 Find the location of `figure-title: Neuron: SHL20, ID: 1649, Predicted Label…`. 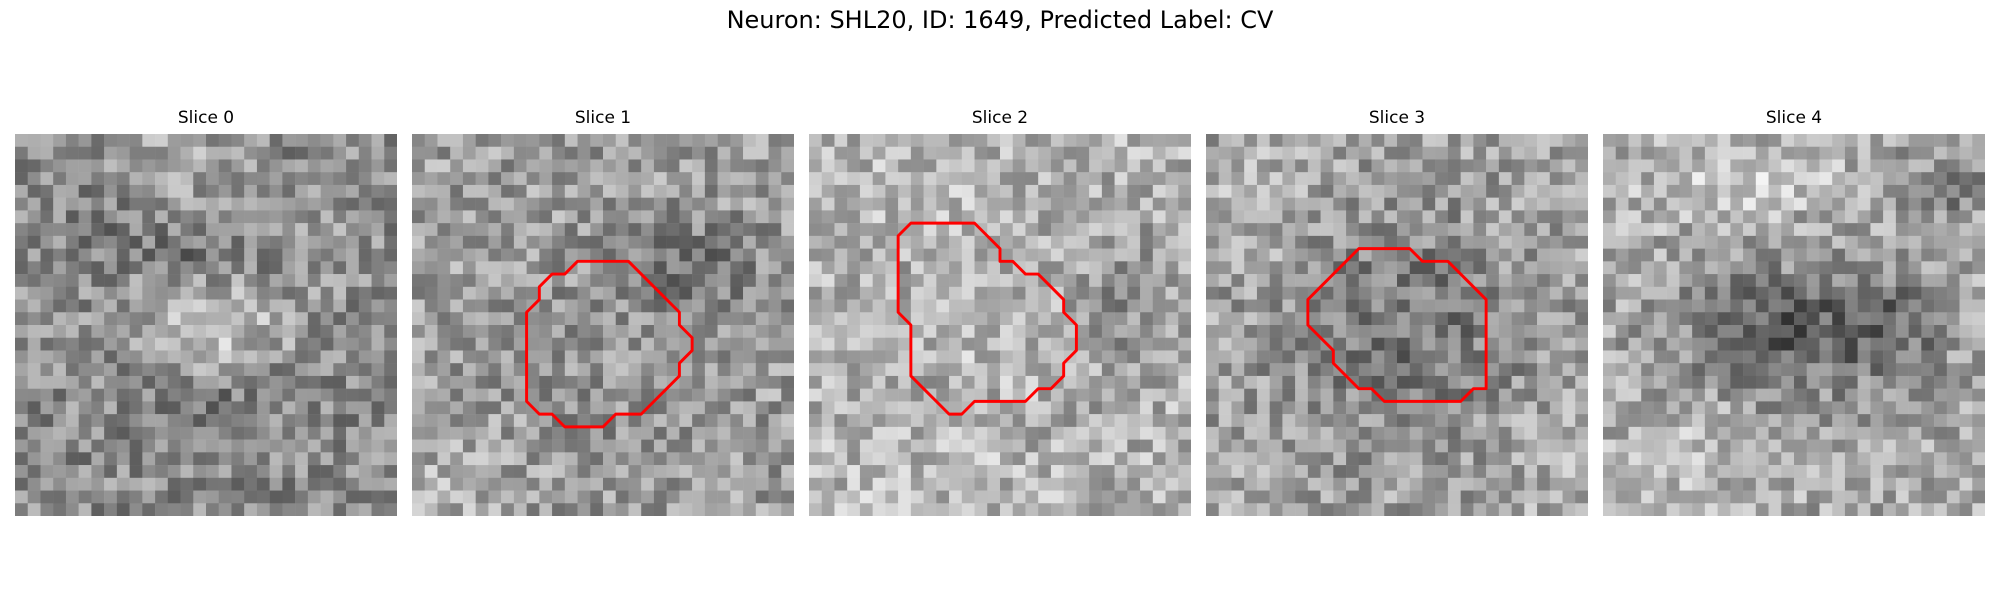

figure-title: Neuron: SHL20, ID: 1649, Predicted Label… is located at coordinates (1000, 20).